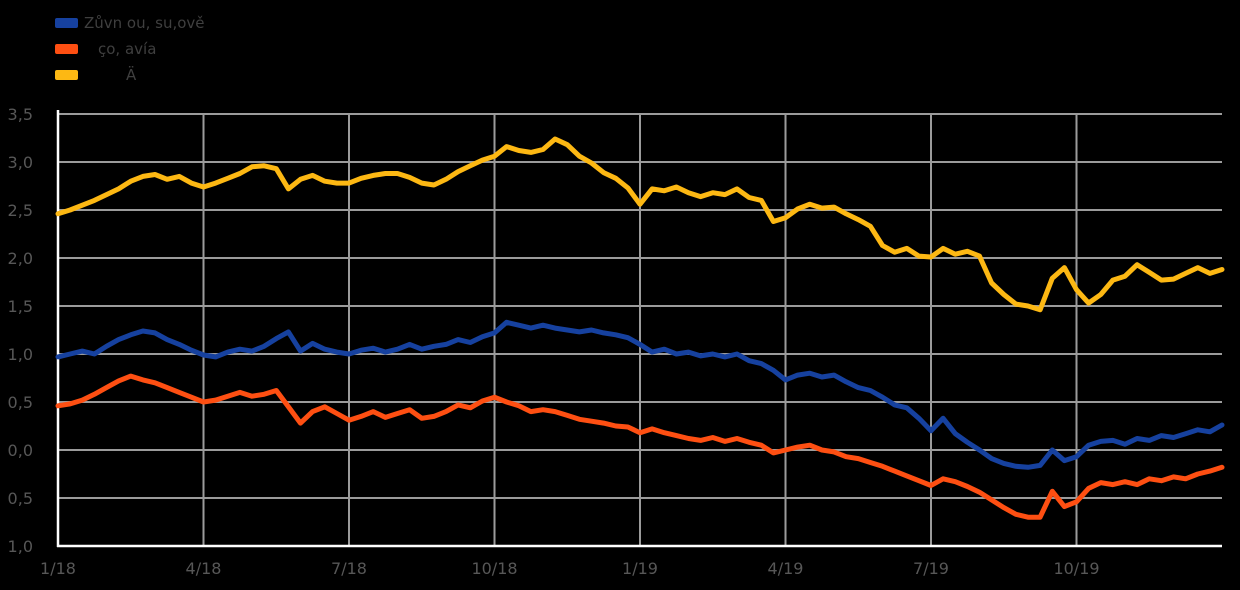  Describe the element at coordinates (1076, 568) in the screenshot. I see `x-tick-label: 10/19` at that location.